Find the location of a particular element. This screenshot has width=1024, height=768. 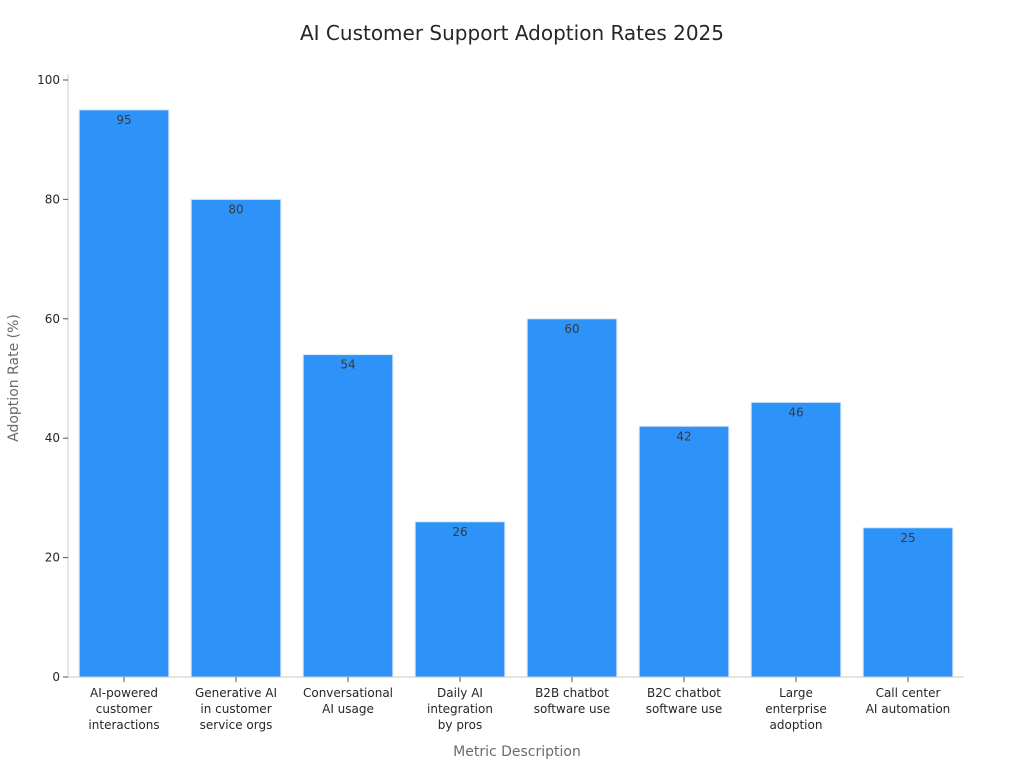

x-tick-label: AI usage is located at coordinates (348, 709).